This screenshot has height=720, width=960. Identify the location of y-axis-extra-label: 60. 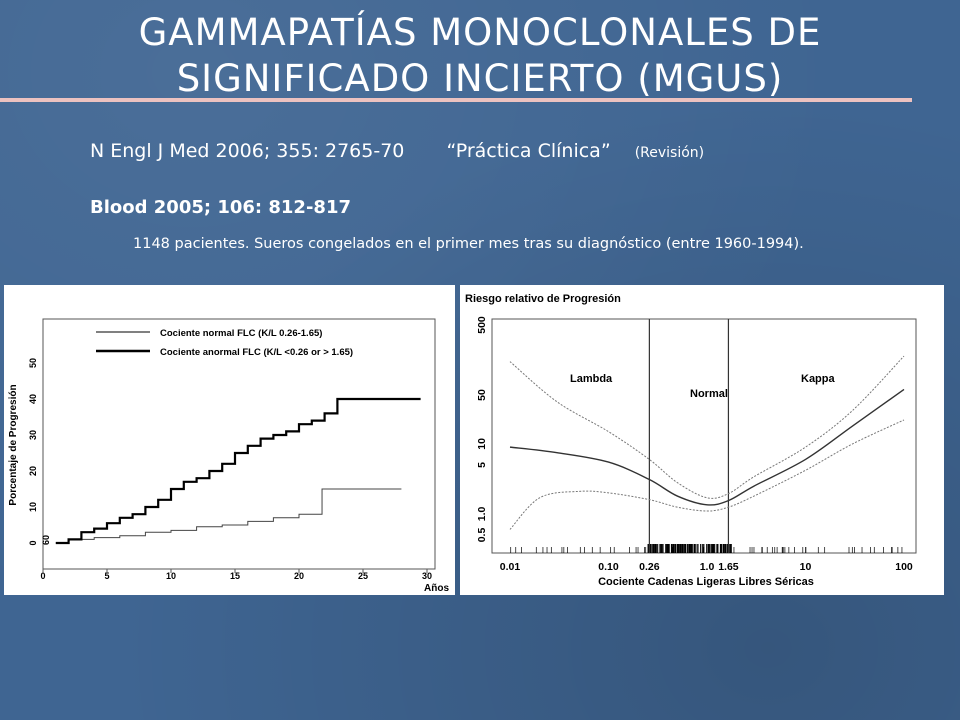
(46, 540).